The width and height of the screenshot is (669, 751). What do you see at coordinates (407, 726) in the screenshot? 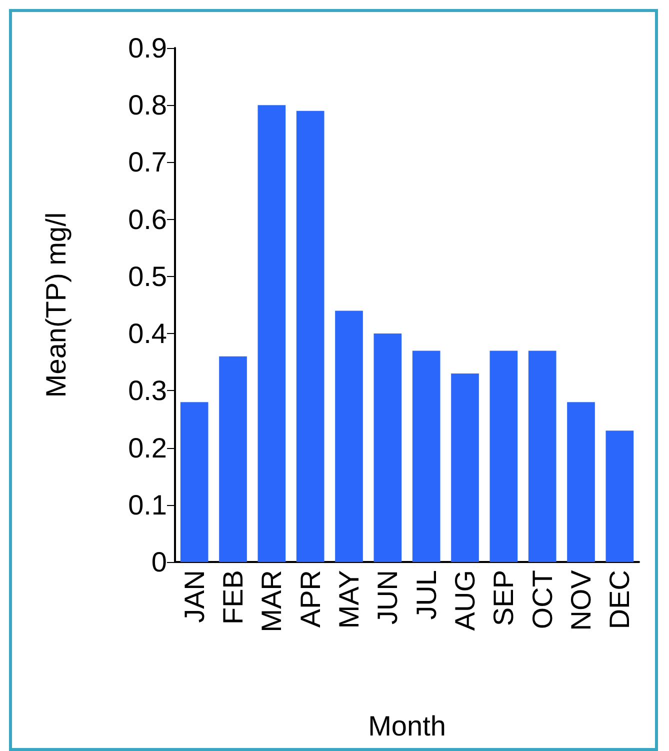
I see `x-axis-title: Month` at bounding box center [407, 726].